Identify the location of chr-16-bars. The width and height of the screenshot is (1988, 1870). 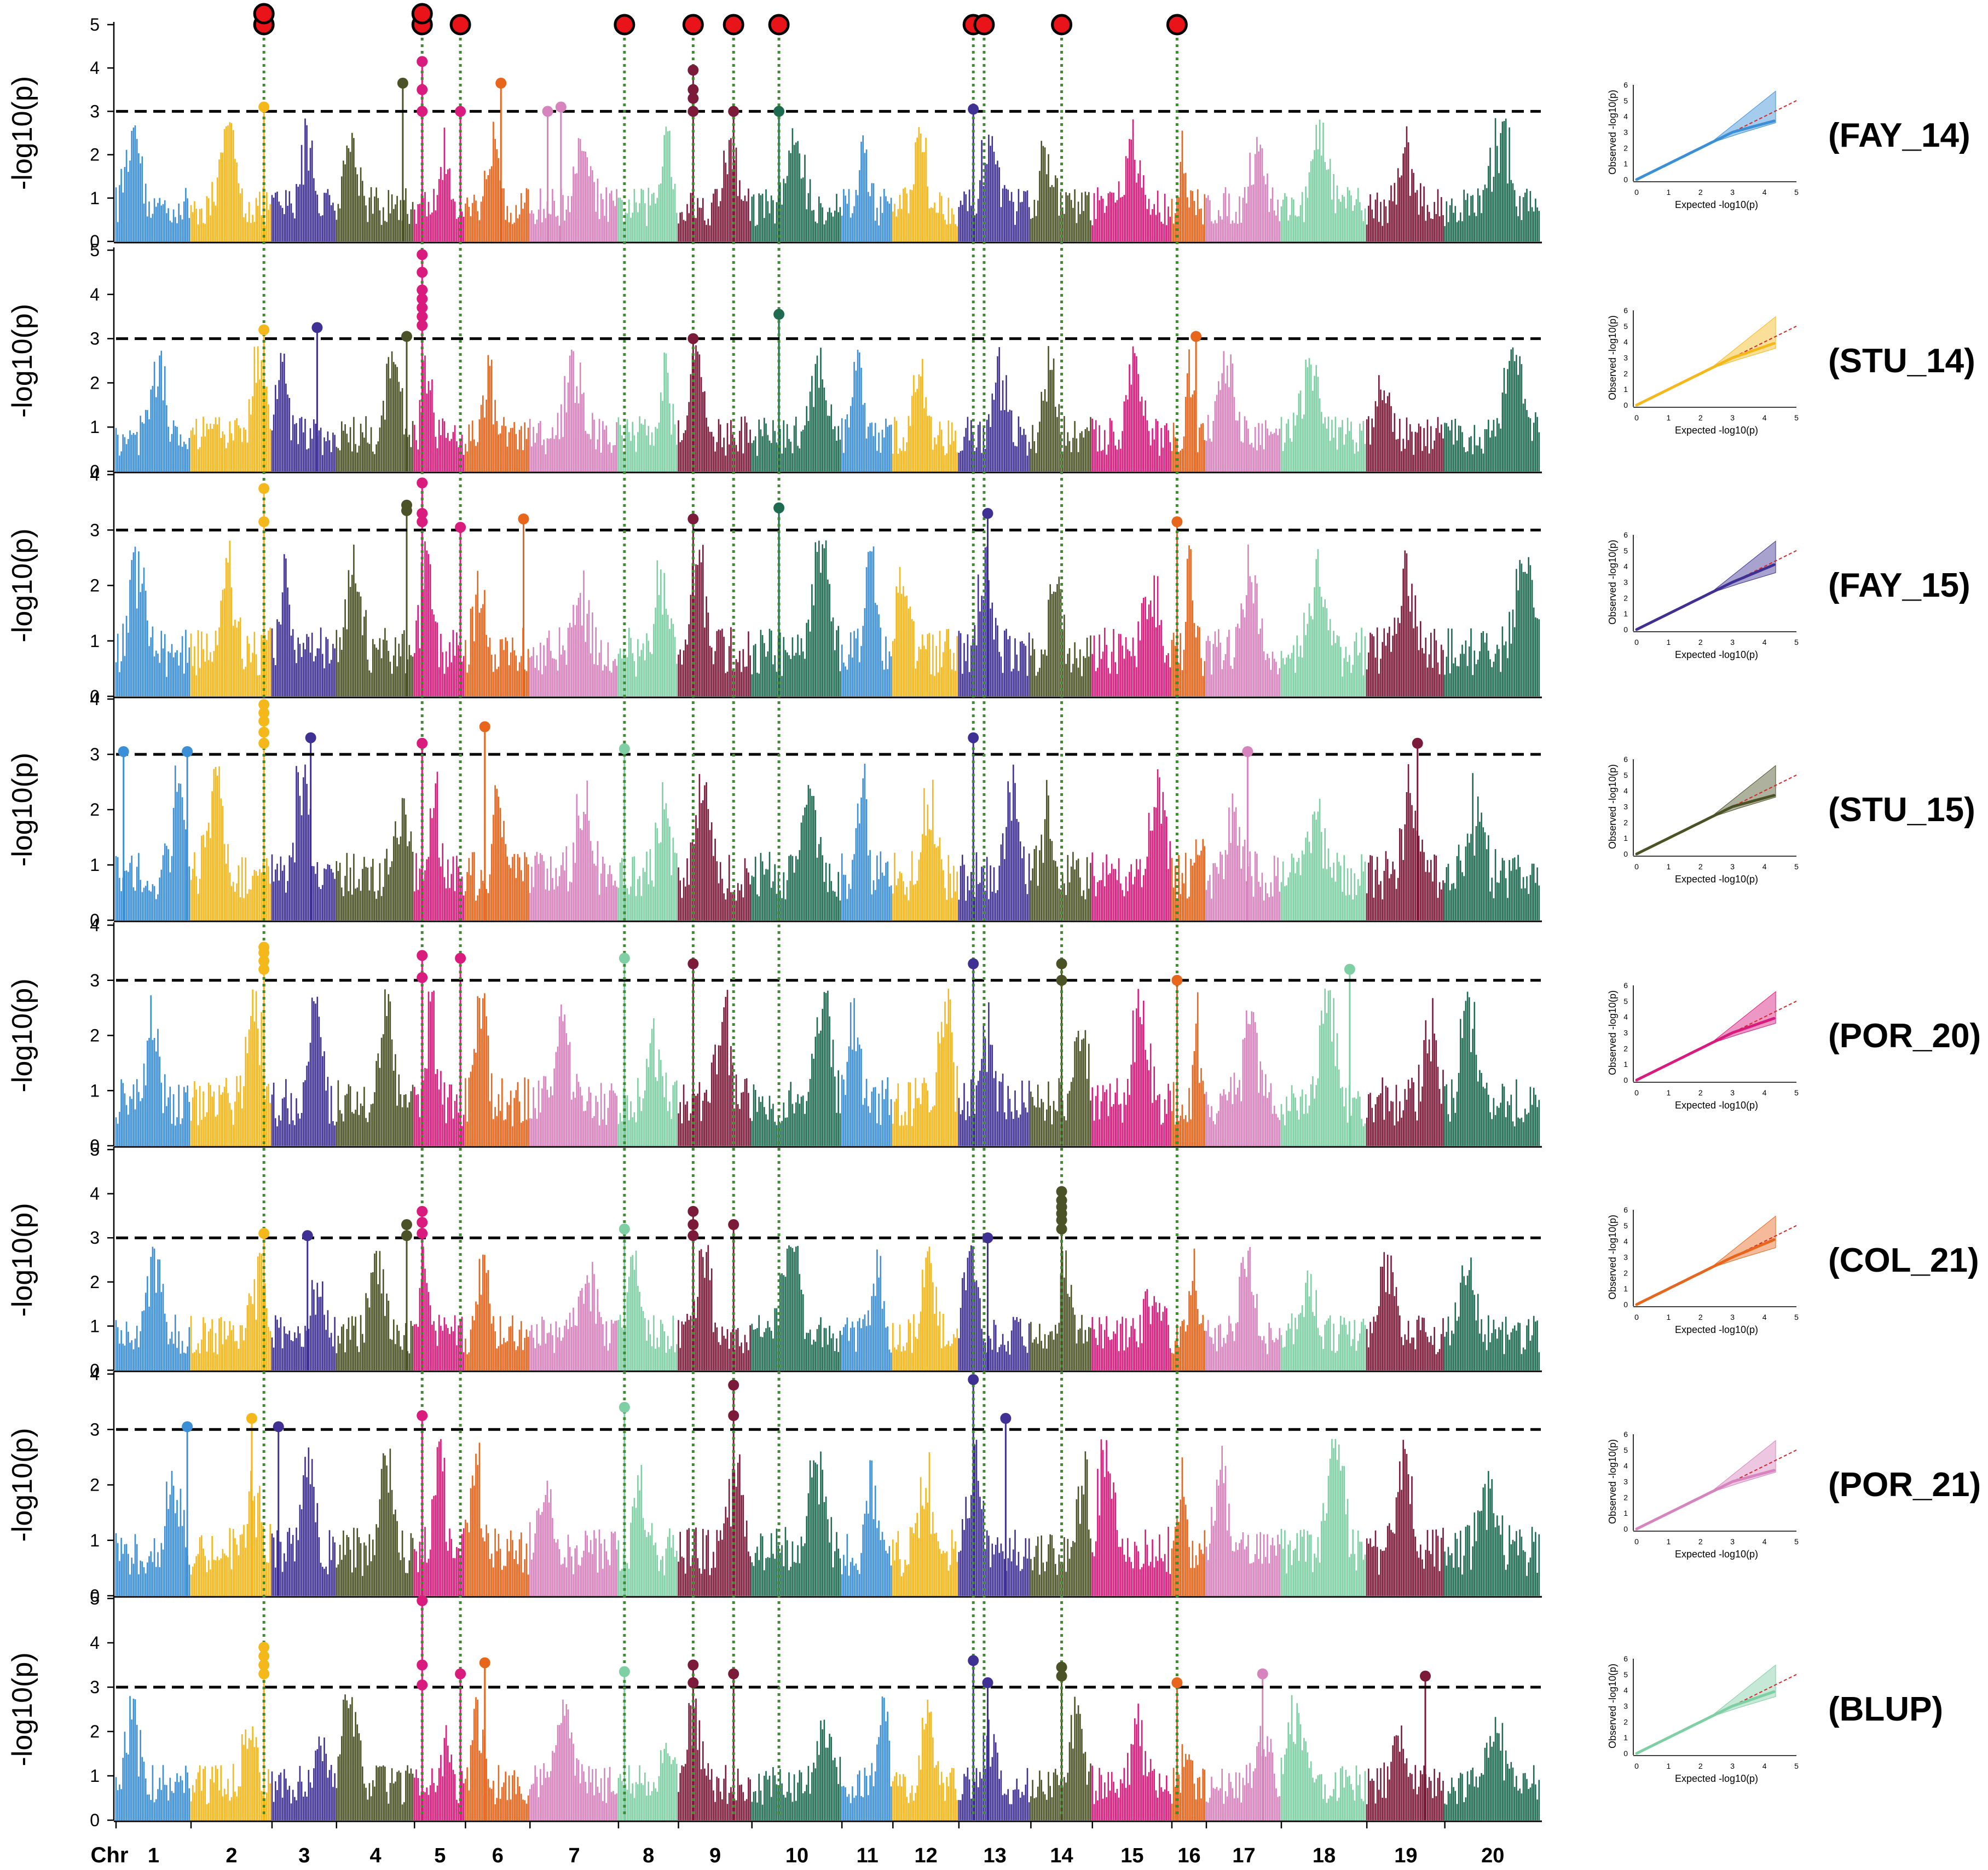
(1188, 1526).